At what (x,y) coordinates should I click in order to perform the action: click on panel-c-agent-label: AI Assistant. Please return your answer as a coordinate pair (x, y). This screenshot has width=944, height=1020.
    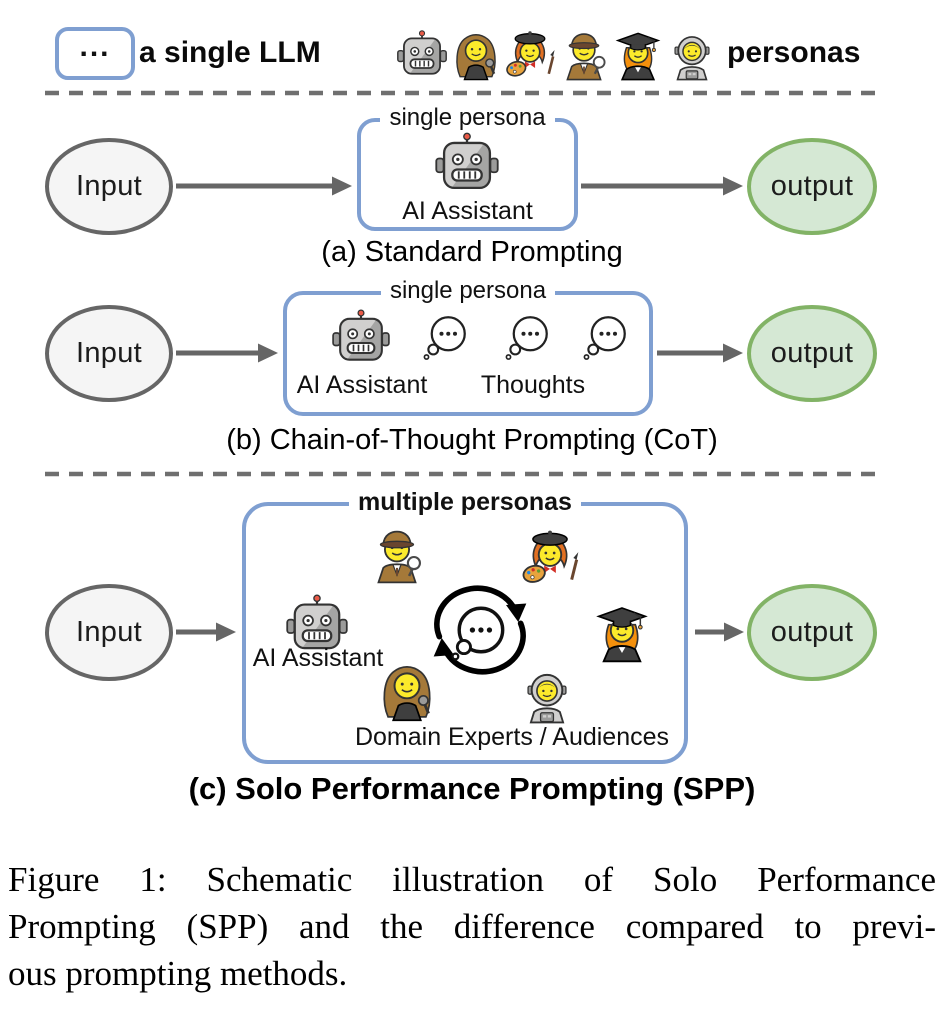
    Looking at the image, I should click on (318, 658).